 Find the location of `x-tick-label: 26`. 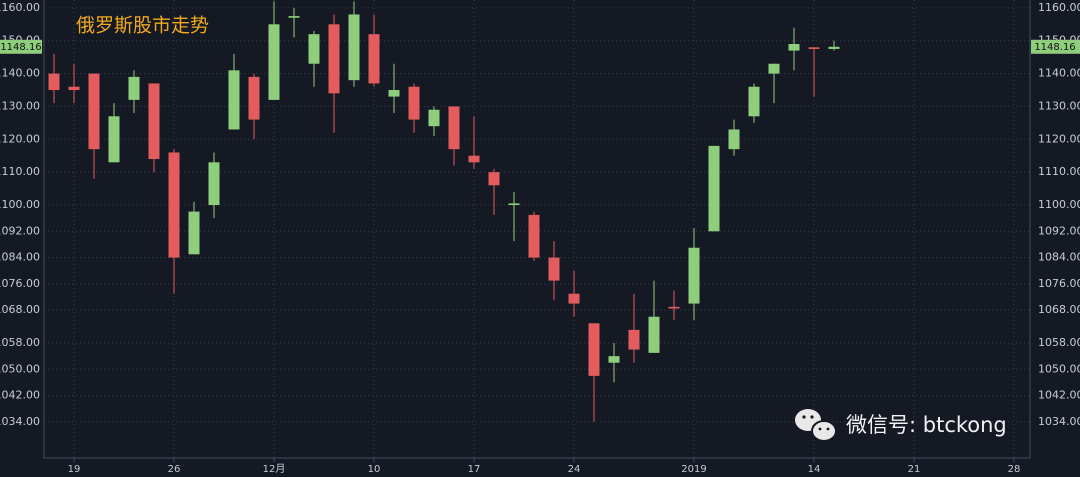

x-tick-label: 26 is located at coordinates (174, 469).